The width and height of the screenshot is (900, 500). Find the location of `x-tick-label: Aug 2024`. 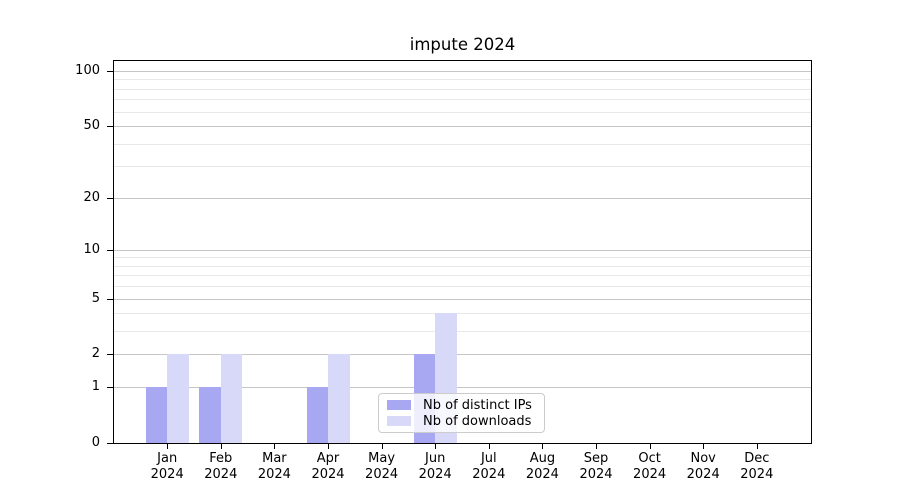

x-tick-label: Aug 2024 is located at coordinates (542, 466).